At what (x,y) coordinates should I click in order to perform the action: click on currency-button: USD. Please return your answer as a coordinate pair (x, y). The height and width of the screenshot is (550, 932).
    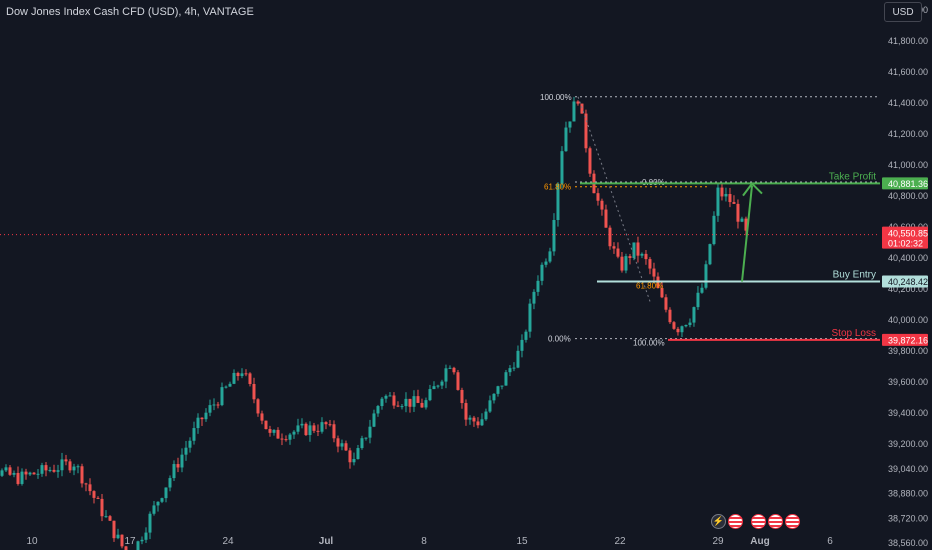
    Looking at the image, I should click on (903, 12).